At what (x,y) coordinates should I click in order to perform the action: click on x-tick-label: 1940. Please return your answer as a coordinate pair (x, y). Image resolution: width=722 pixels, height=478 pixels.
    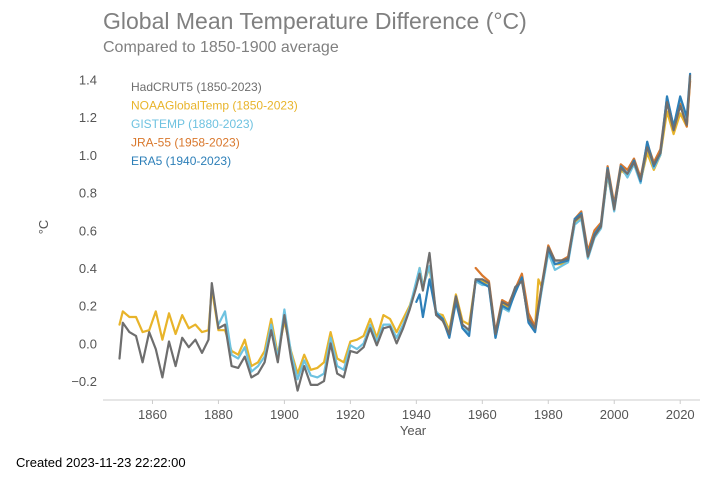
    Looking at the image, I should click on (416, 414).